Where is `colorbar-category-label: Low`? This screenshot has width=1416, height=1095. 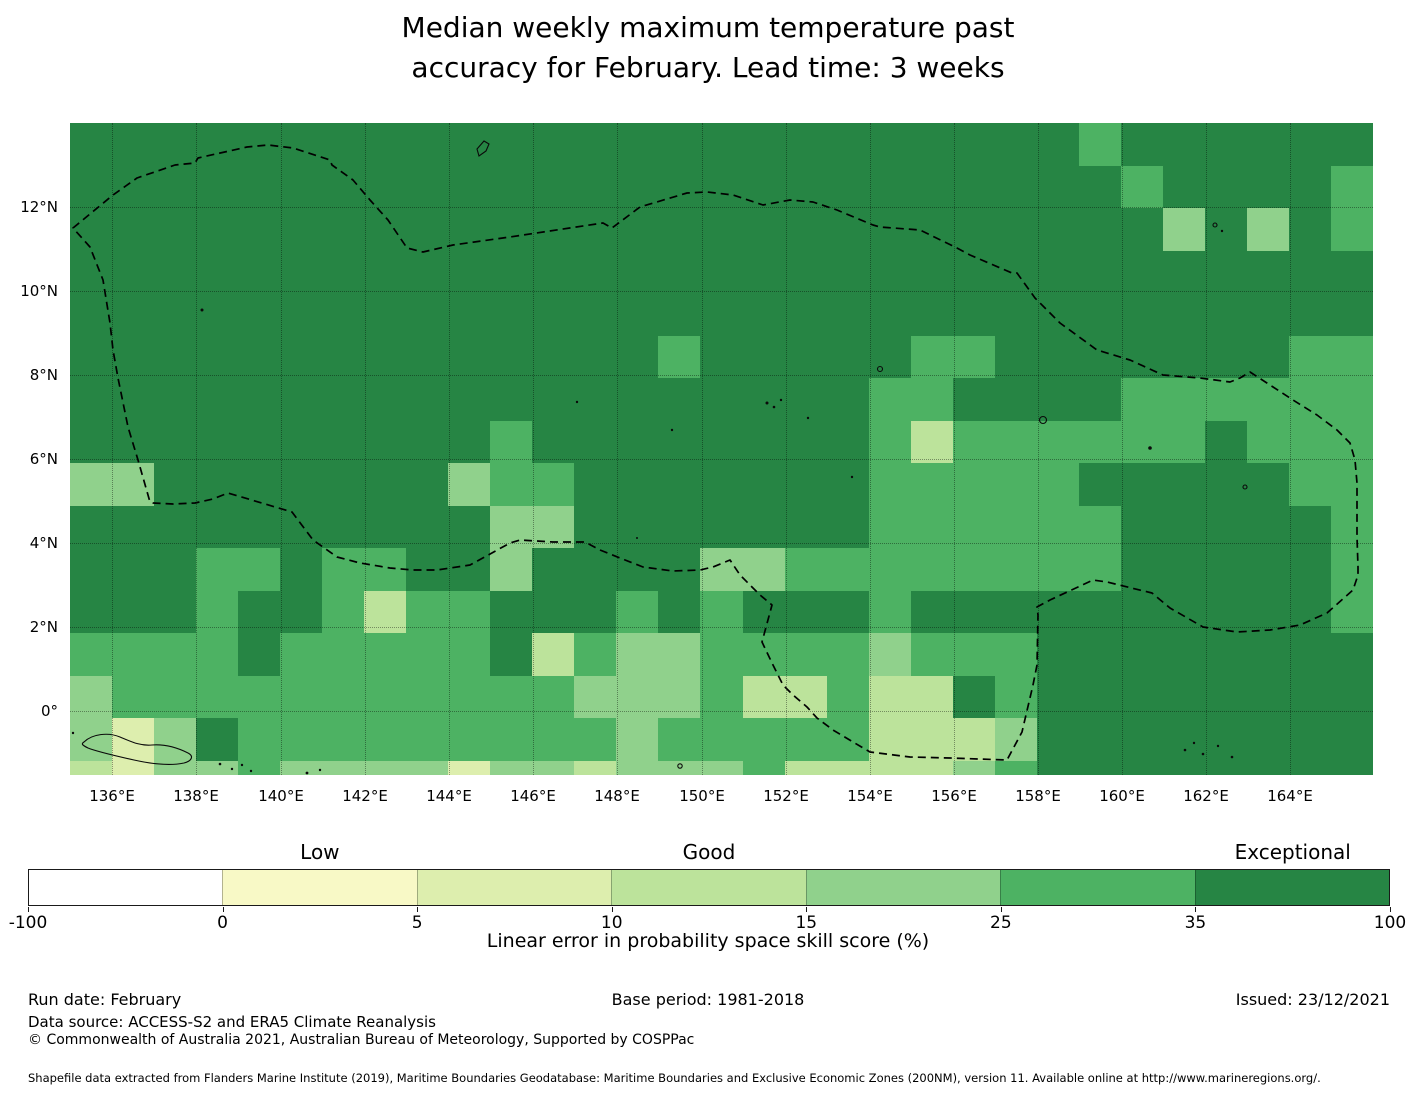
colorbar-category-label: Low is located at coordinates (320, 852).